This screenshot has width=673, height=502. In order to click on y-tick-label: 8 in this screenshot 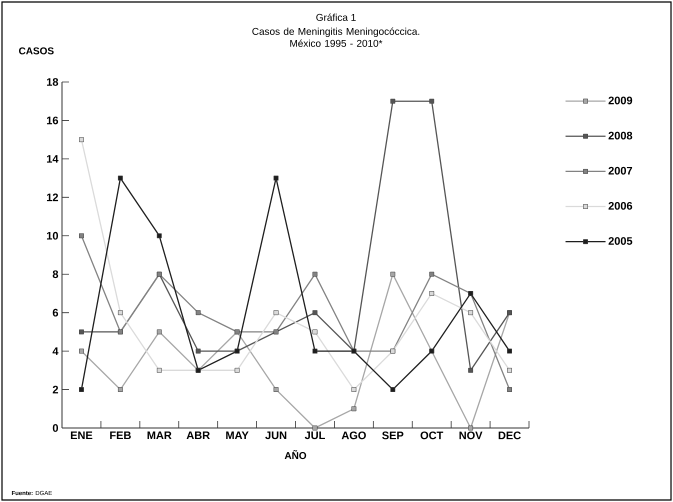, I will do `click(55, 274)`.